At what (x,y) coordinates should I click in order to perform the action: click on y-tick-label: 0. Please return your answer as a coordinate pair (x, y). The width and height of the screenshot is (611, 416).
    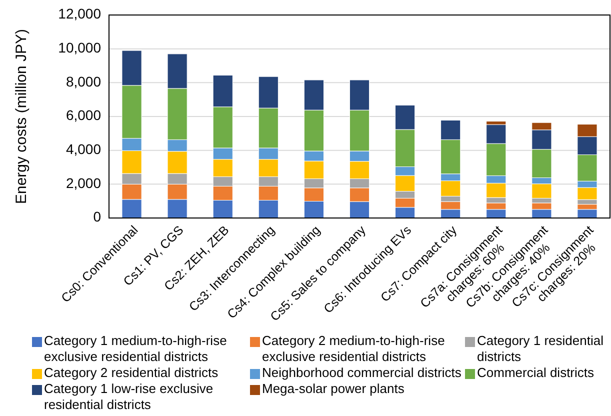
    Looking at the image, I should click on (97, 216).